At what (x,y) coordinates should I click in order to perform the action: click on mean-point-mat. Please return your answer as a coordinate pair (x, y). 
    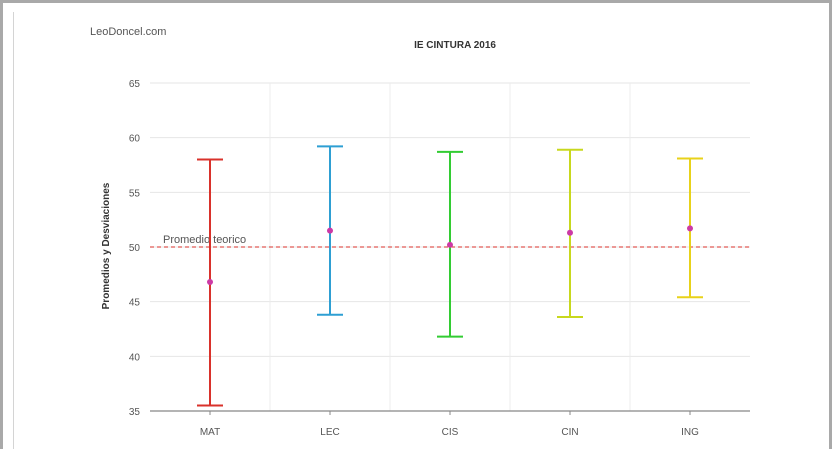
    Looking at the image, I should click on (210, 281).